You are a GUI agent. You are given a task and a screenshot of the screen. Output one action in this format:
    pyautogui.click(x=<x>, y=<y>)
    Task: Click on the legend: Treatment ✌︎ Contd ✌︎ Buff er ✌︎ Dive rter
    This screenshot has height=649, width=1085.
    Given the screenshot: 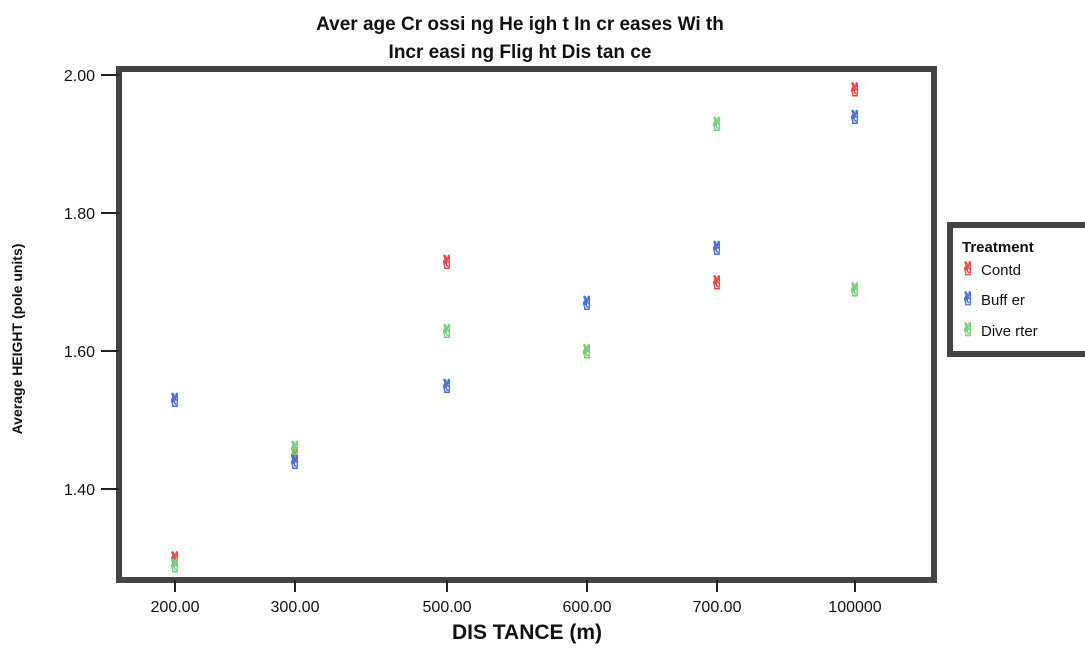 What is the action you would take?
    pyautogui.click(x=1016, y=289)
    